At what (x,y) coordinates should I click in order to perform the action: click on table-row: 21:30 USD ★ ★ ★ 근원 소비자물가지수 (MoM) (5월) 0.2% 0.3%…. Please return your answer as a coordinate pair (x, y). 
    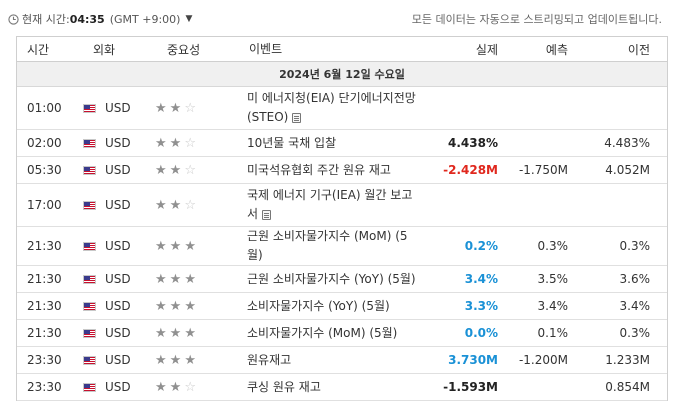
    Looking at the image, I should click on (342, 246).